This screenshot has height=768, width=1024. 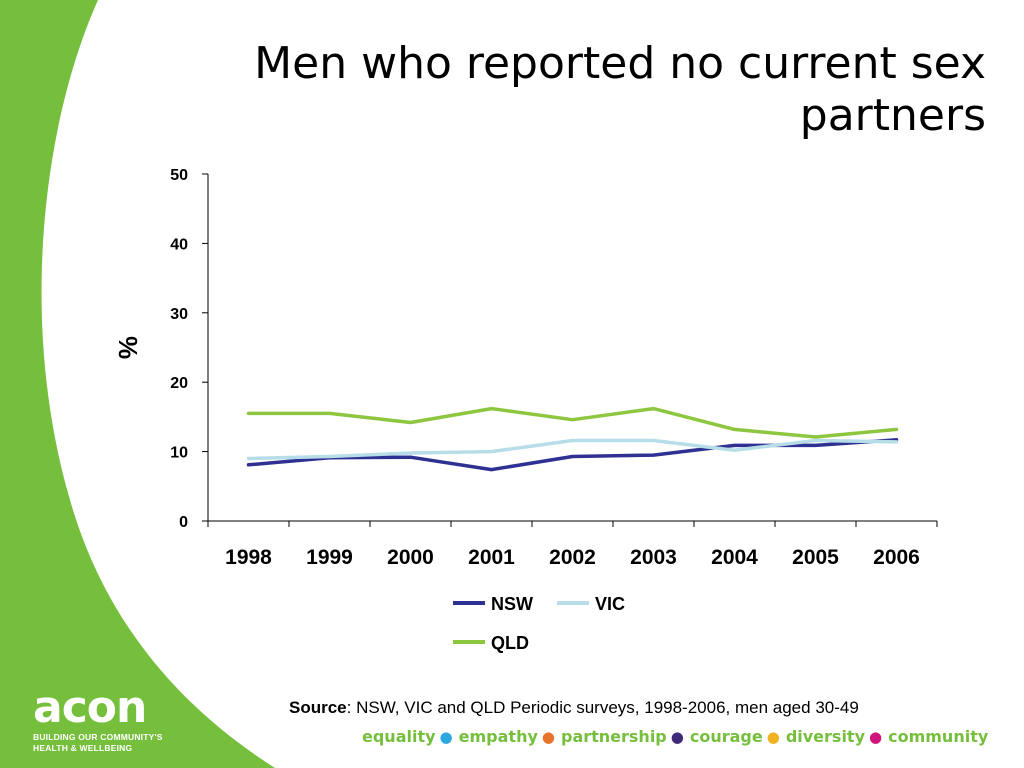 What do you see at coordinates (815, 557) in the screenshot?
I see `x-tick-label: 2005` at bounding box center [815, 557].